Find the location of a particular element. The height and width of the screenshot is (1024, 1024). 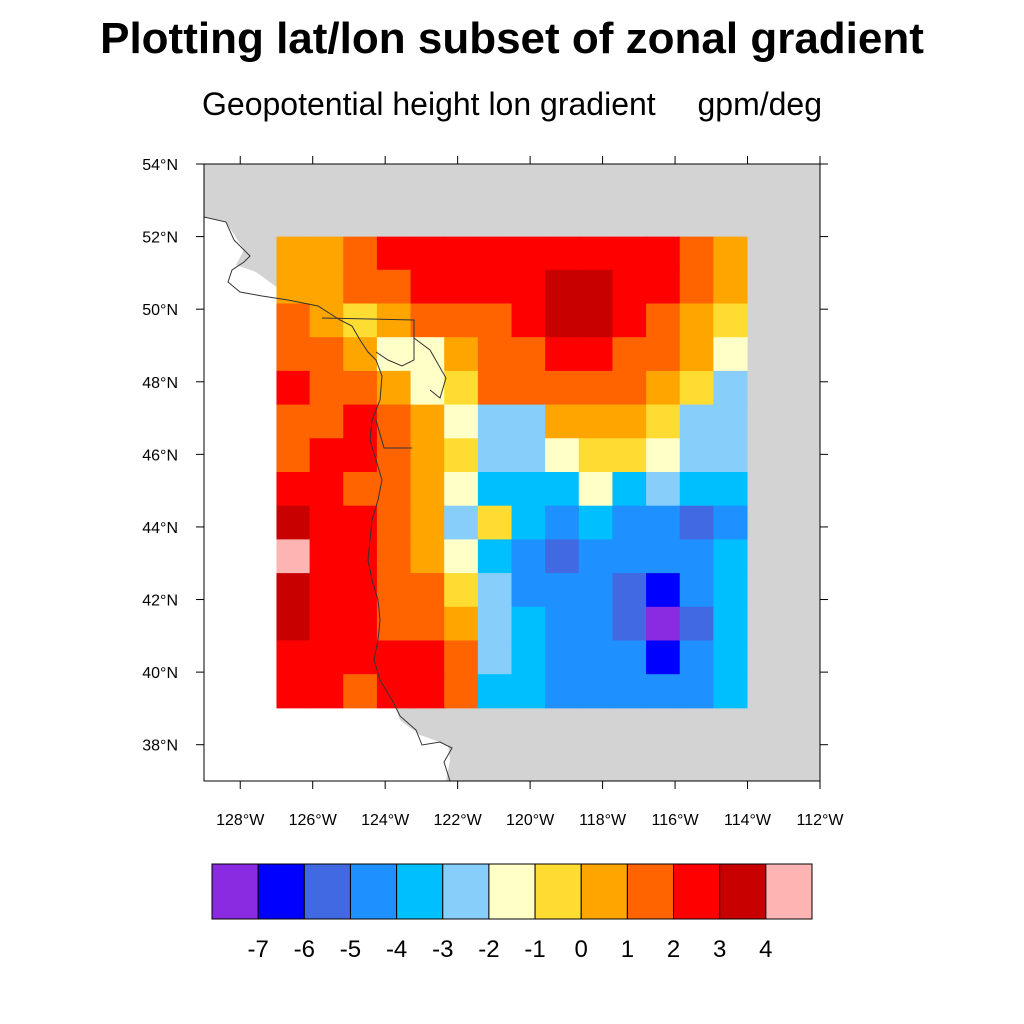

colorbar-label: -1 is located at coordinates (534, 949).